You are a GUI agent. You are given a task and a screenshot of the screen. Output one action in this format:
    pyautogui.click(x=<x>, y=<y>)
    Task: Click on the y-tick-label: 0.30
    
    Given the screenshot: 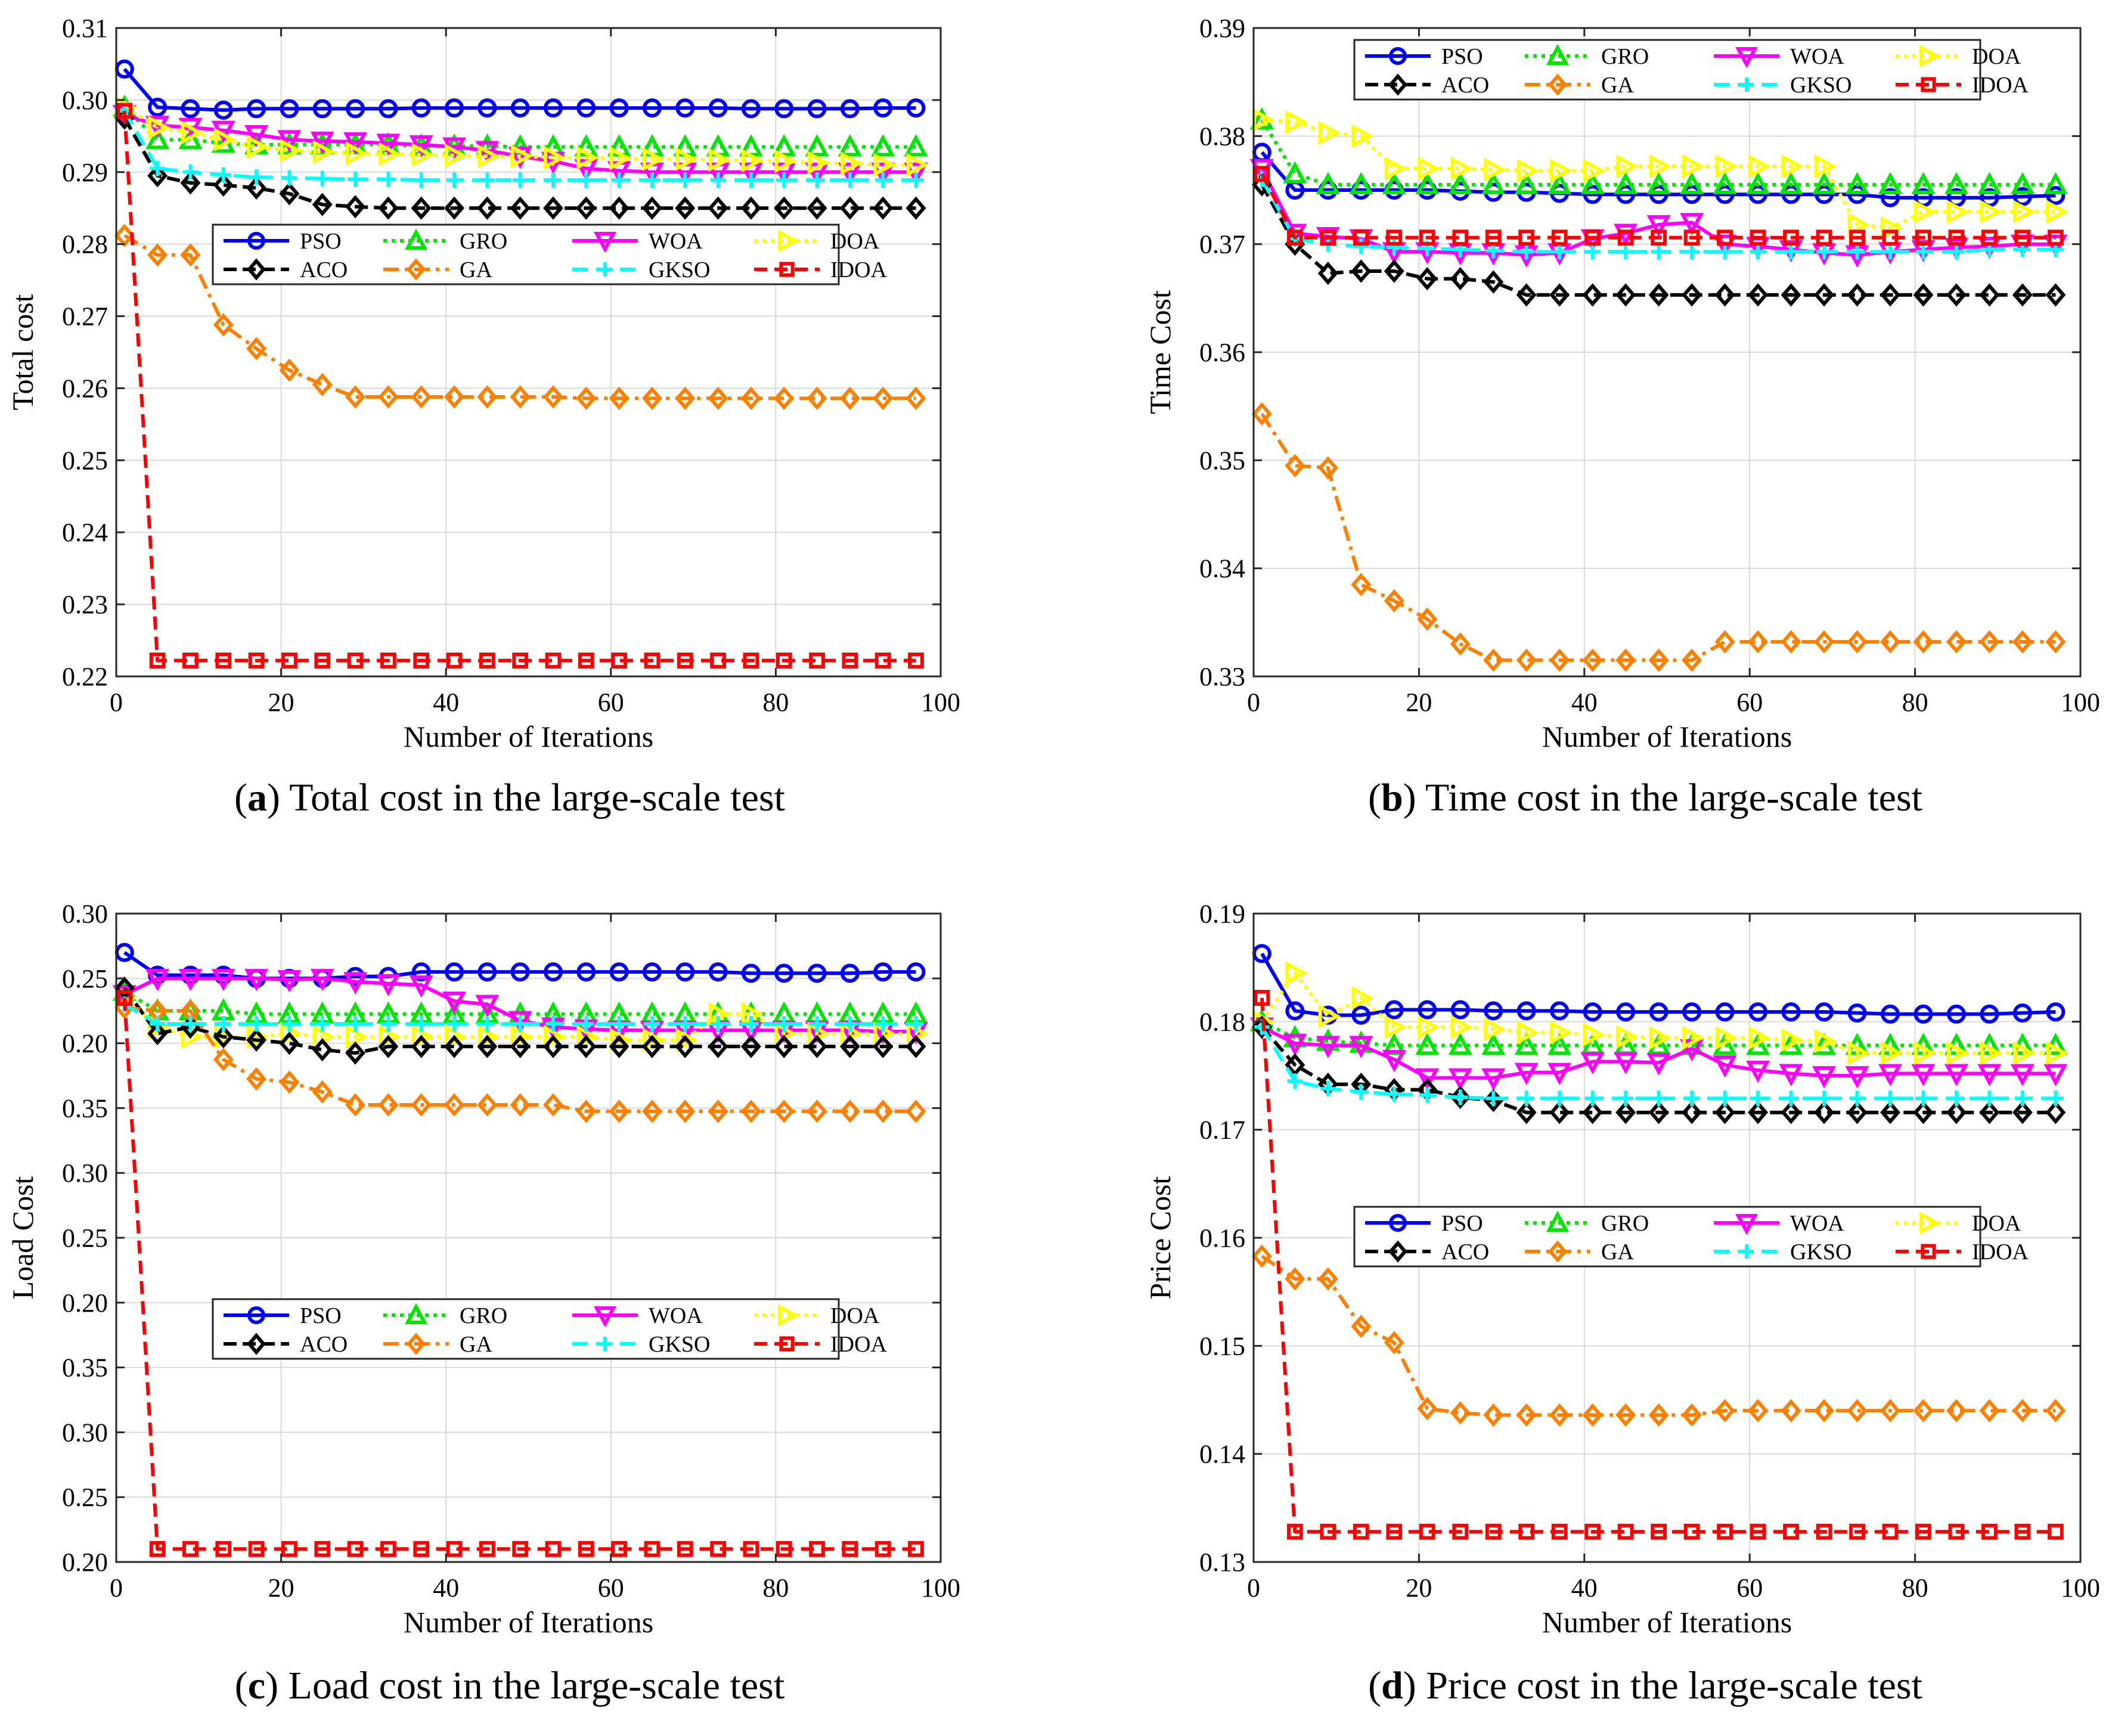 What is the action you would take?
    pyautogui.click(x=85, y=914)
    